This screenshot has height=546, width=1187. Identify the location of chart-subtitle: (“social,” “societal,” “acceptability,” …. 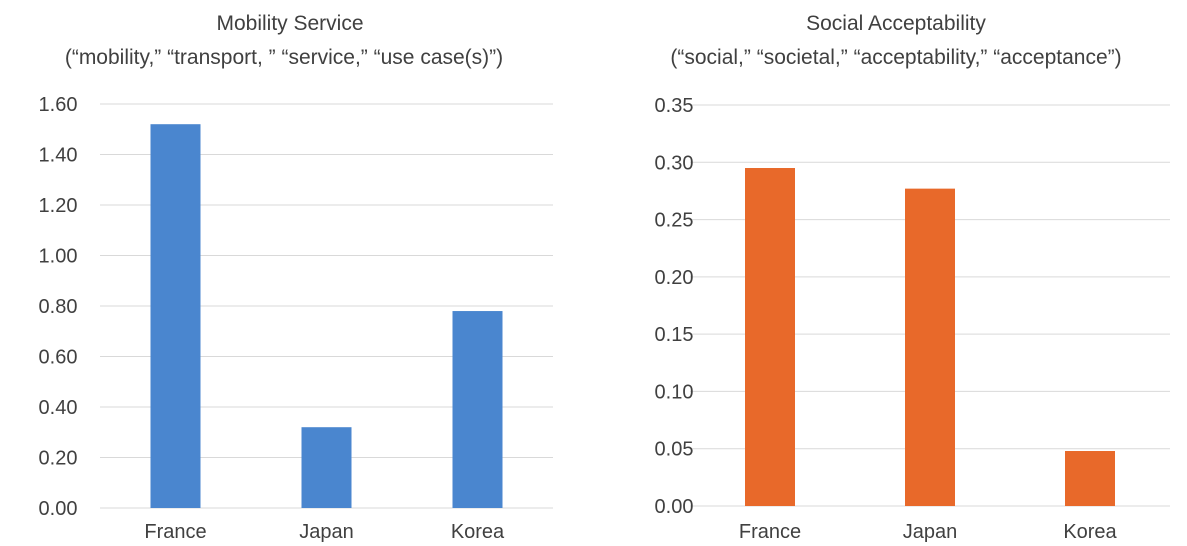
(895, 57).